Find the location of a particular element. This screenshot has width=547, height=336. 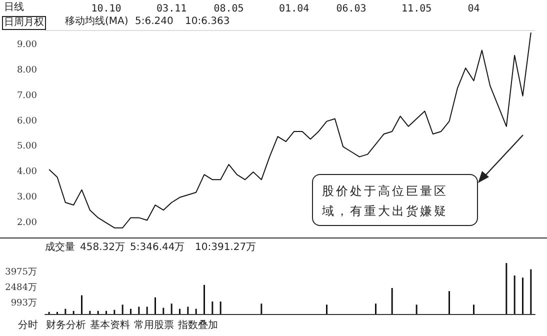

y-tick-label: 8.00 is located at coordinates (27, 71).